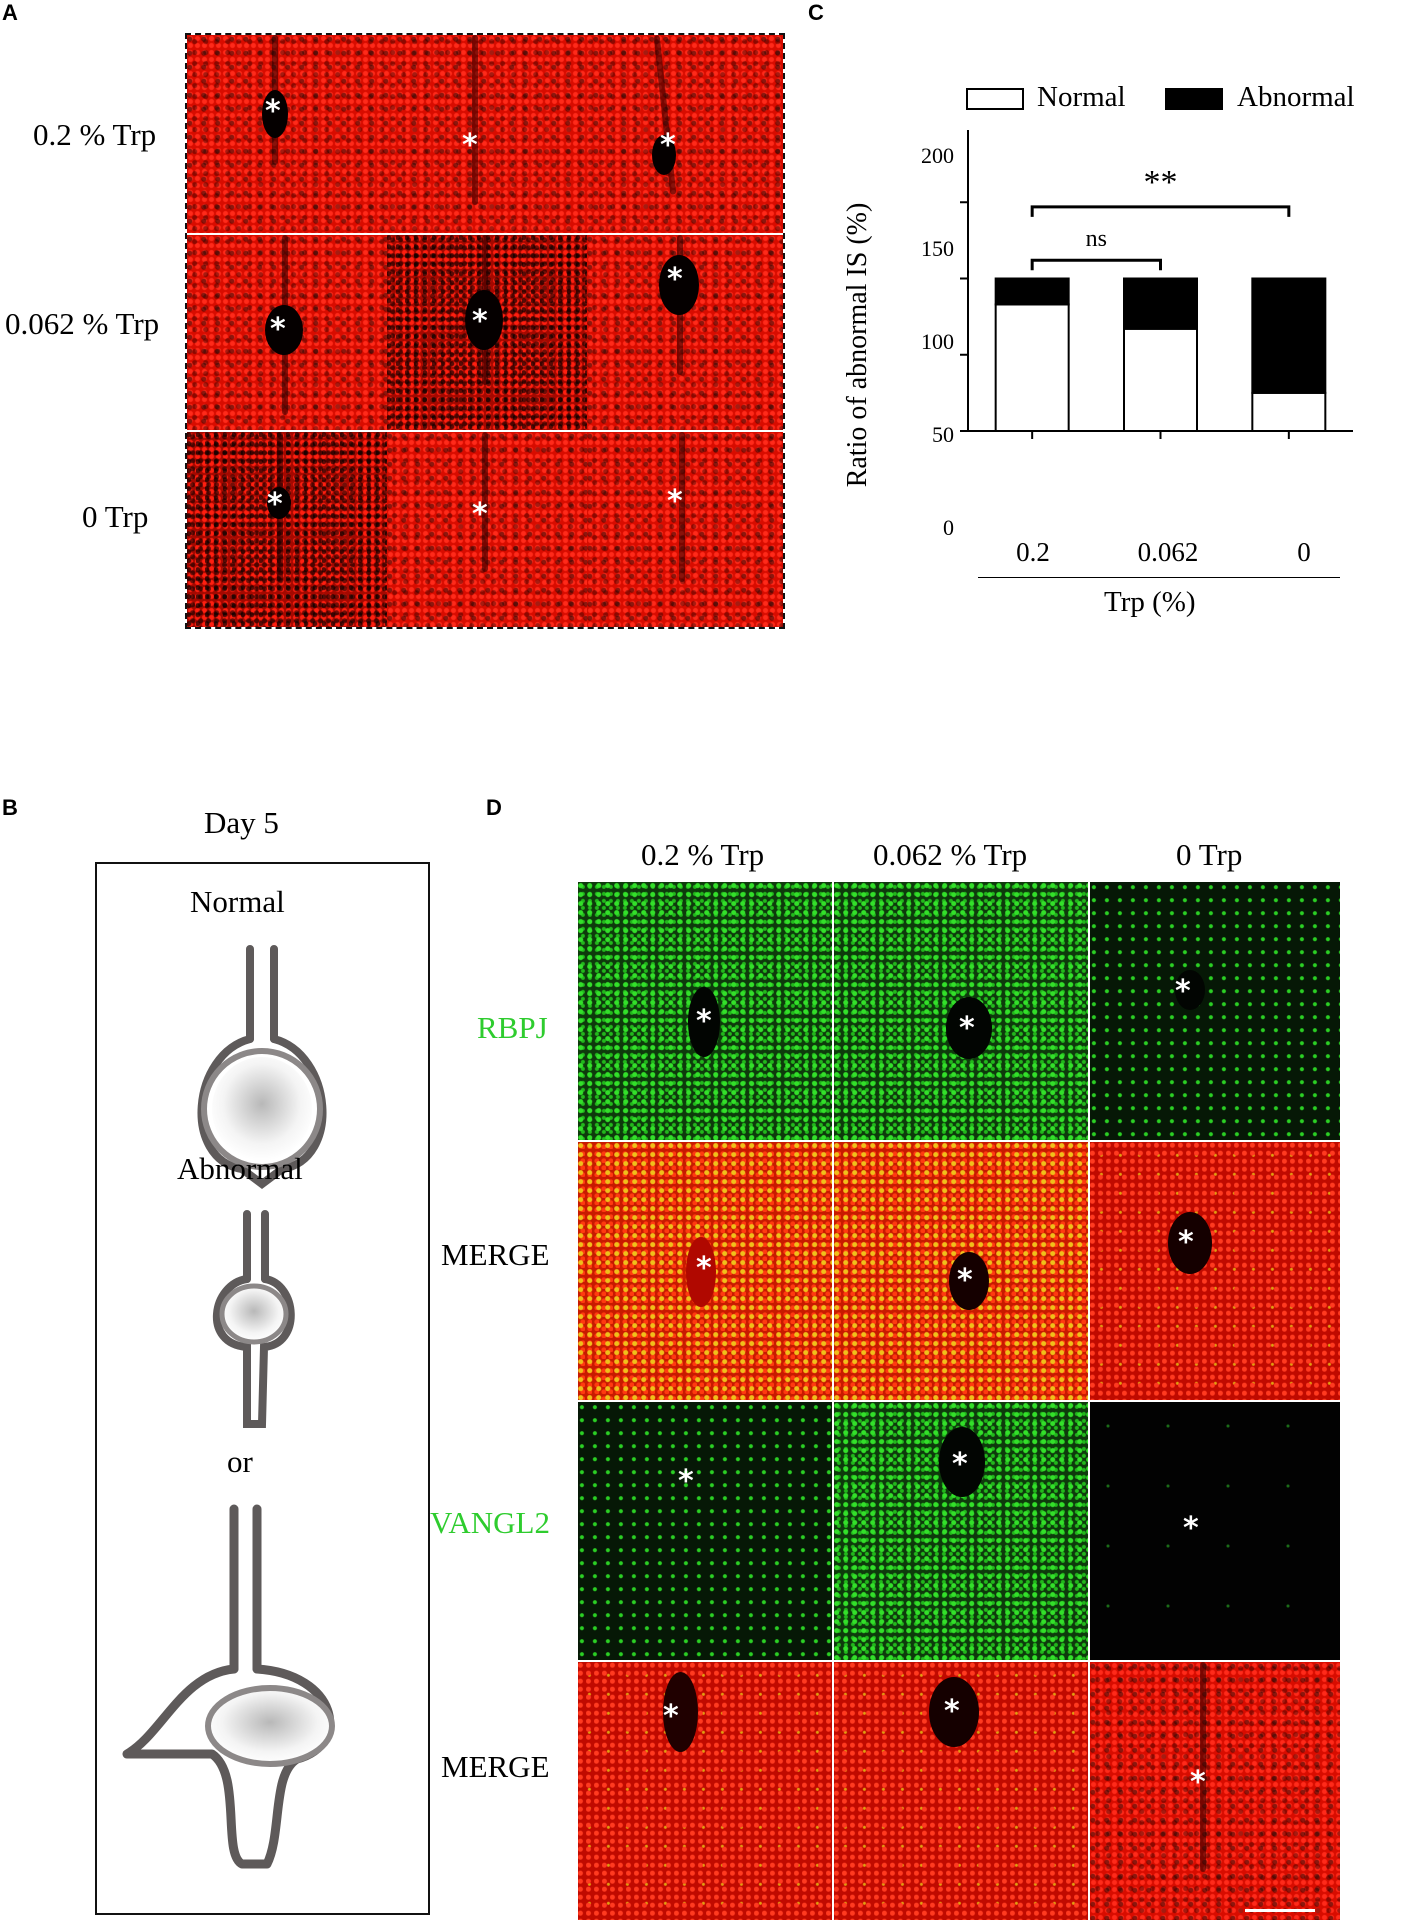 The width and height of the screenshot is (1410, 1920). Describe the element at coordinates (995, 99) in the screenshot. I see `legend-swatch-normal` at that location.